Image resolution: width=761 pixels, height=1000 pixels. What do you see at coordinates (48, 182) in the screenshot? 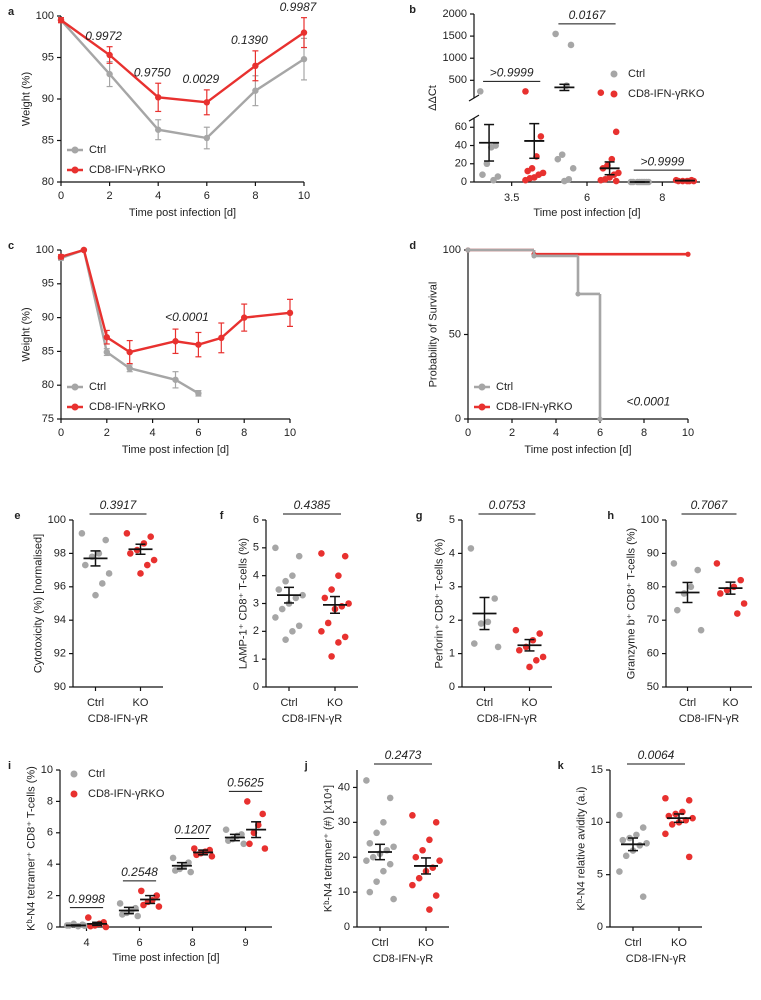
I see `y-tick-label: 80` at bounding box center [48, 182].